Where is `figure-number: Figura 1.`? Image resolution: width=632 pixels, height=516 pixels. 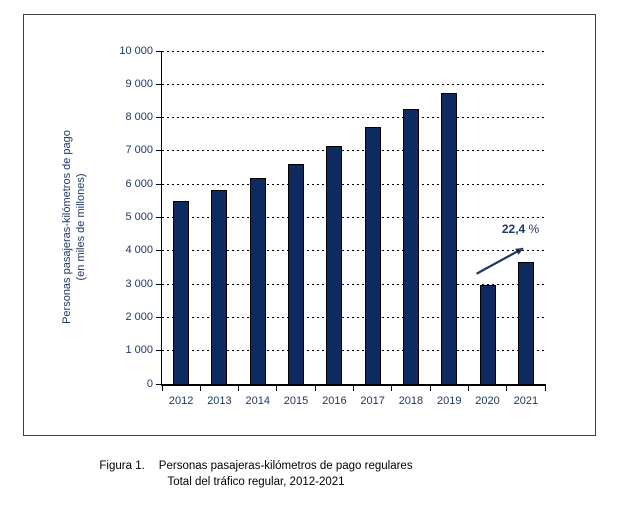 figure-number: Figura 1. is located at coordinates (122, 466).